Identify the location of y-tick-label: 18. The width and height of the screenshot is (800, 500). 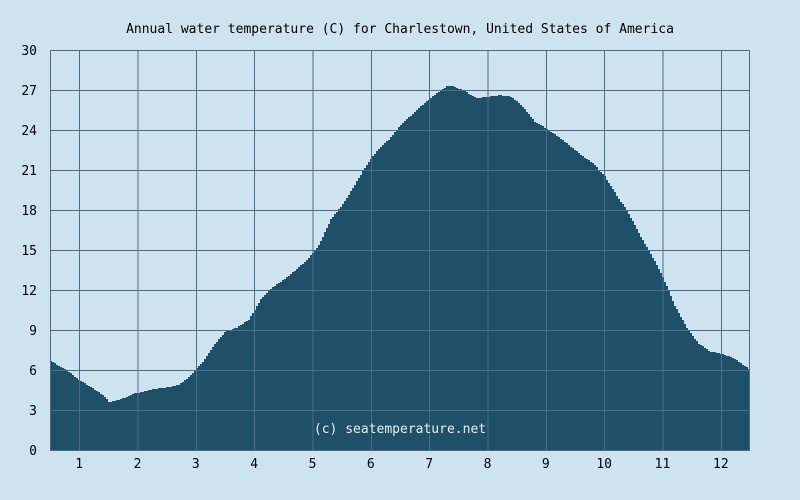
(29, 211).